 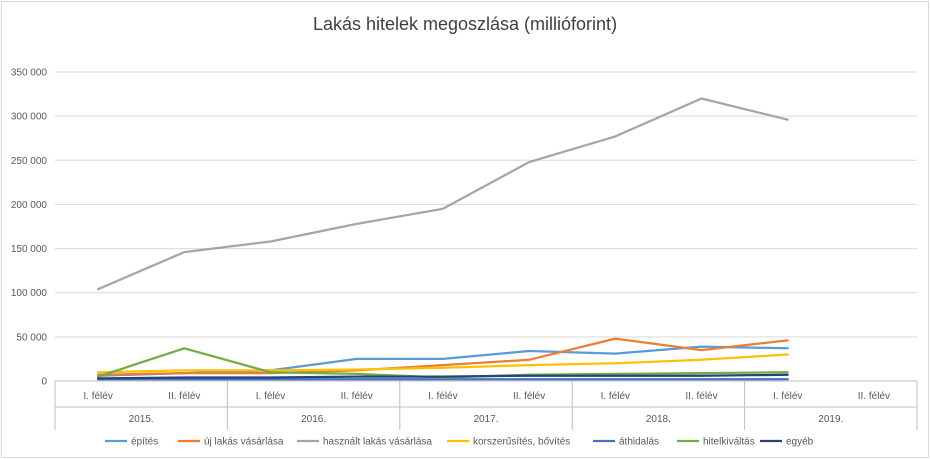 What do you see at coordinates (465, 24) in the screenshot?
I see `chart-title: Lakás hitelek megoszlása (millióforint)` at bounding box center [465, 24].